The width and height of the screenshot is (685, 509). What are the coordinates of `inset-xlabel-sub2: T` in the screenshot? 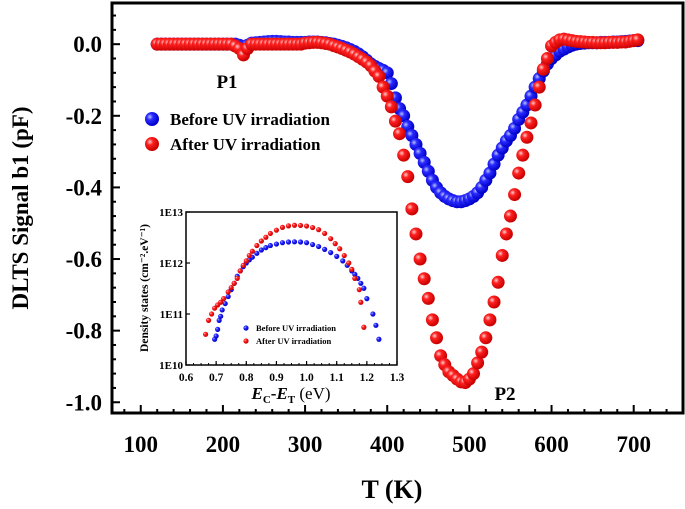 It's located at (292, 400).